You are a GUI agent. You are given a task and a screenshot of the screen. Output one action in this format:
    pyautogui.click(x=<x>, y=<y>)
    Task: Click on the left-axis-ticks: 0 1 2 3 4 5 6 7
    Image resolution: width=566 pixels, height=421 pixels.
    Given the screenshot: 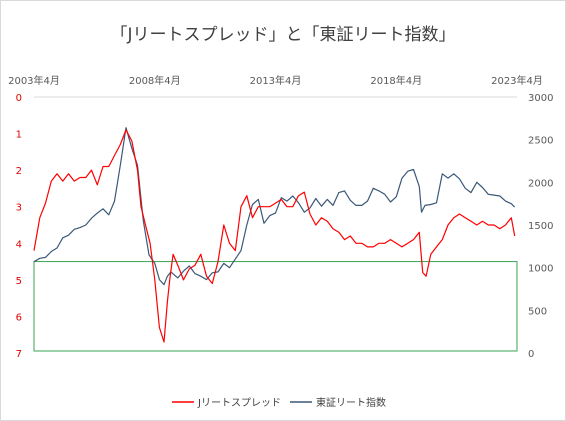 What is the action you would take?
    pyautogui.click(x=19, y=226)
    